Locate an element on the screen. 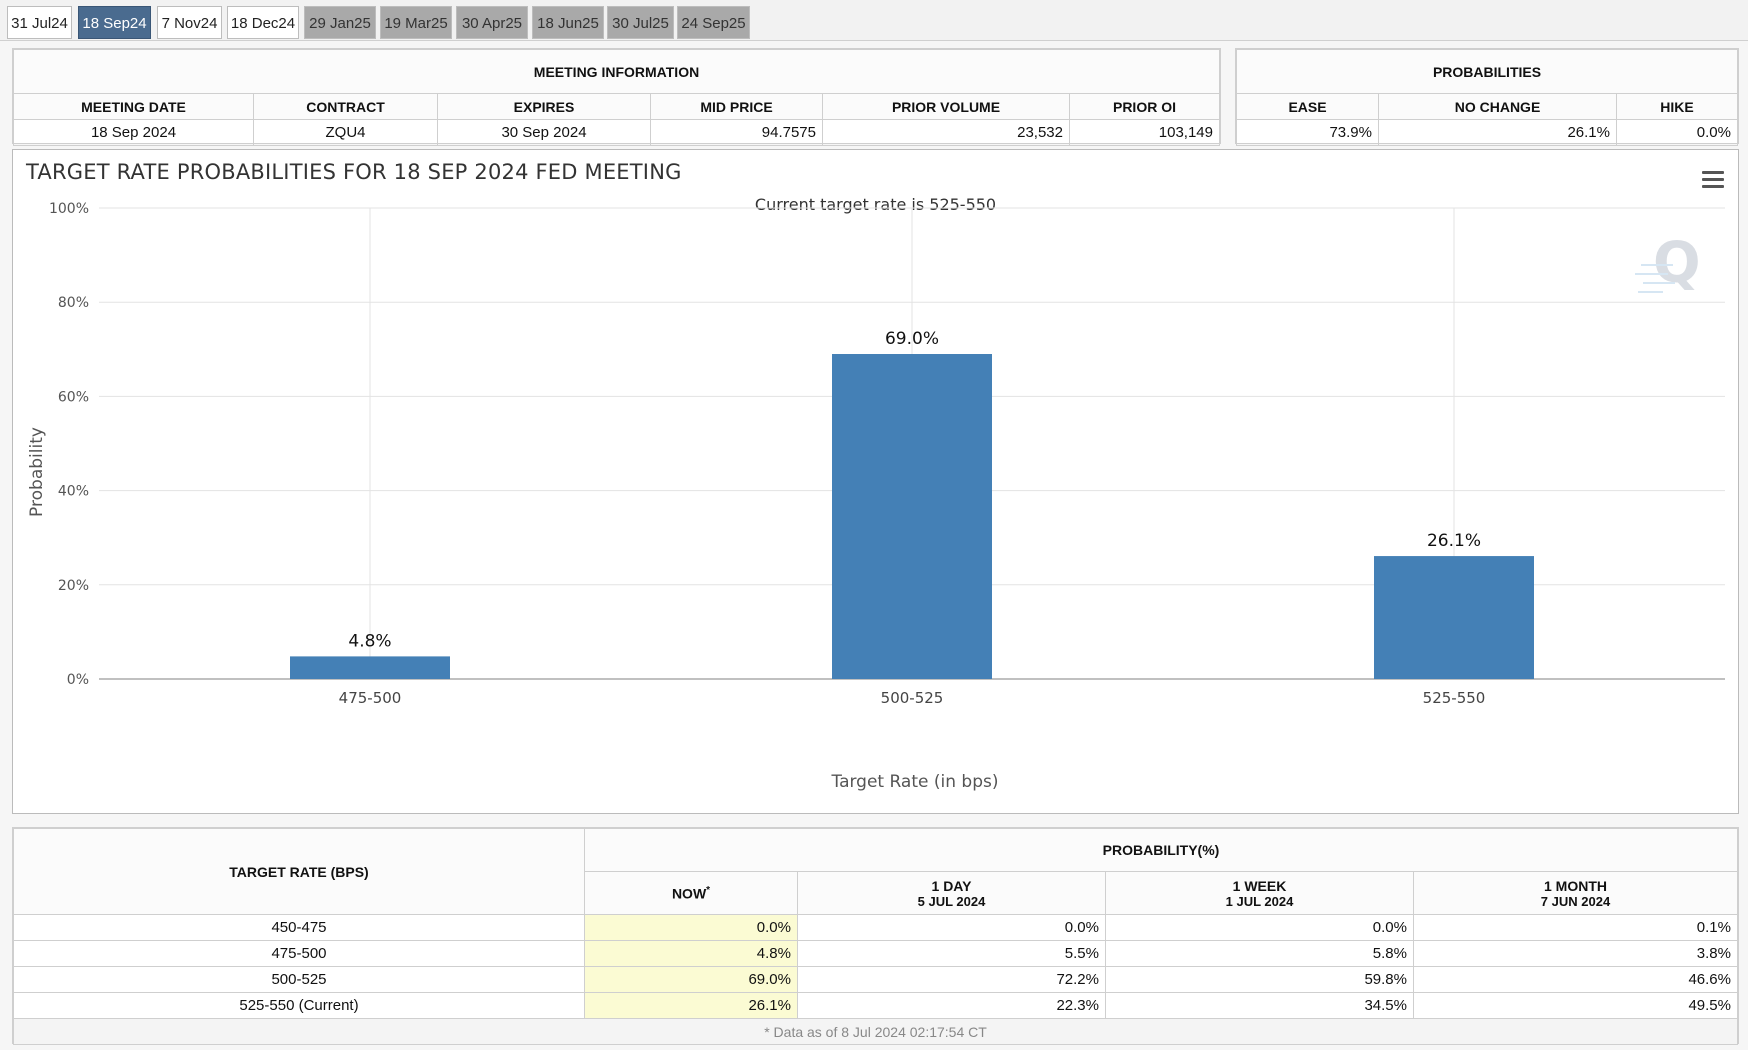 This screenshot has width=1748, height=1050. contract-header: CONTRACT is located at coordinates (345, 106).